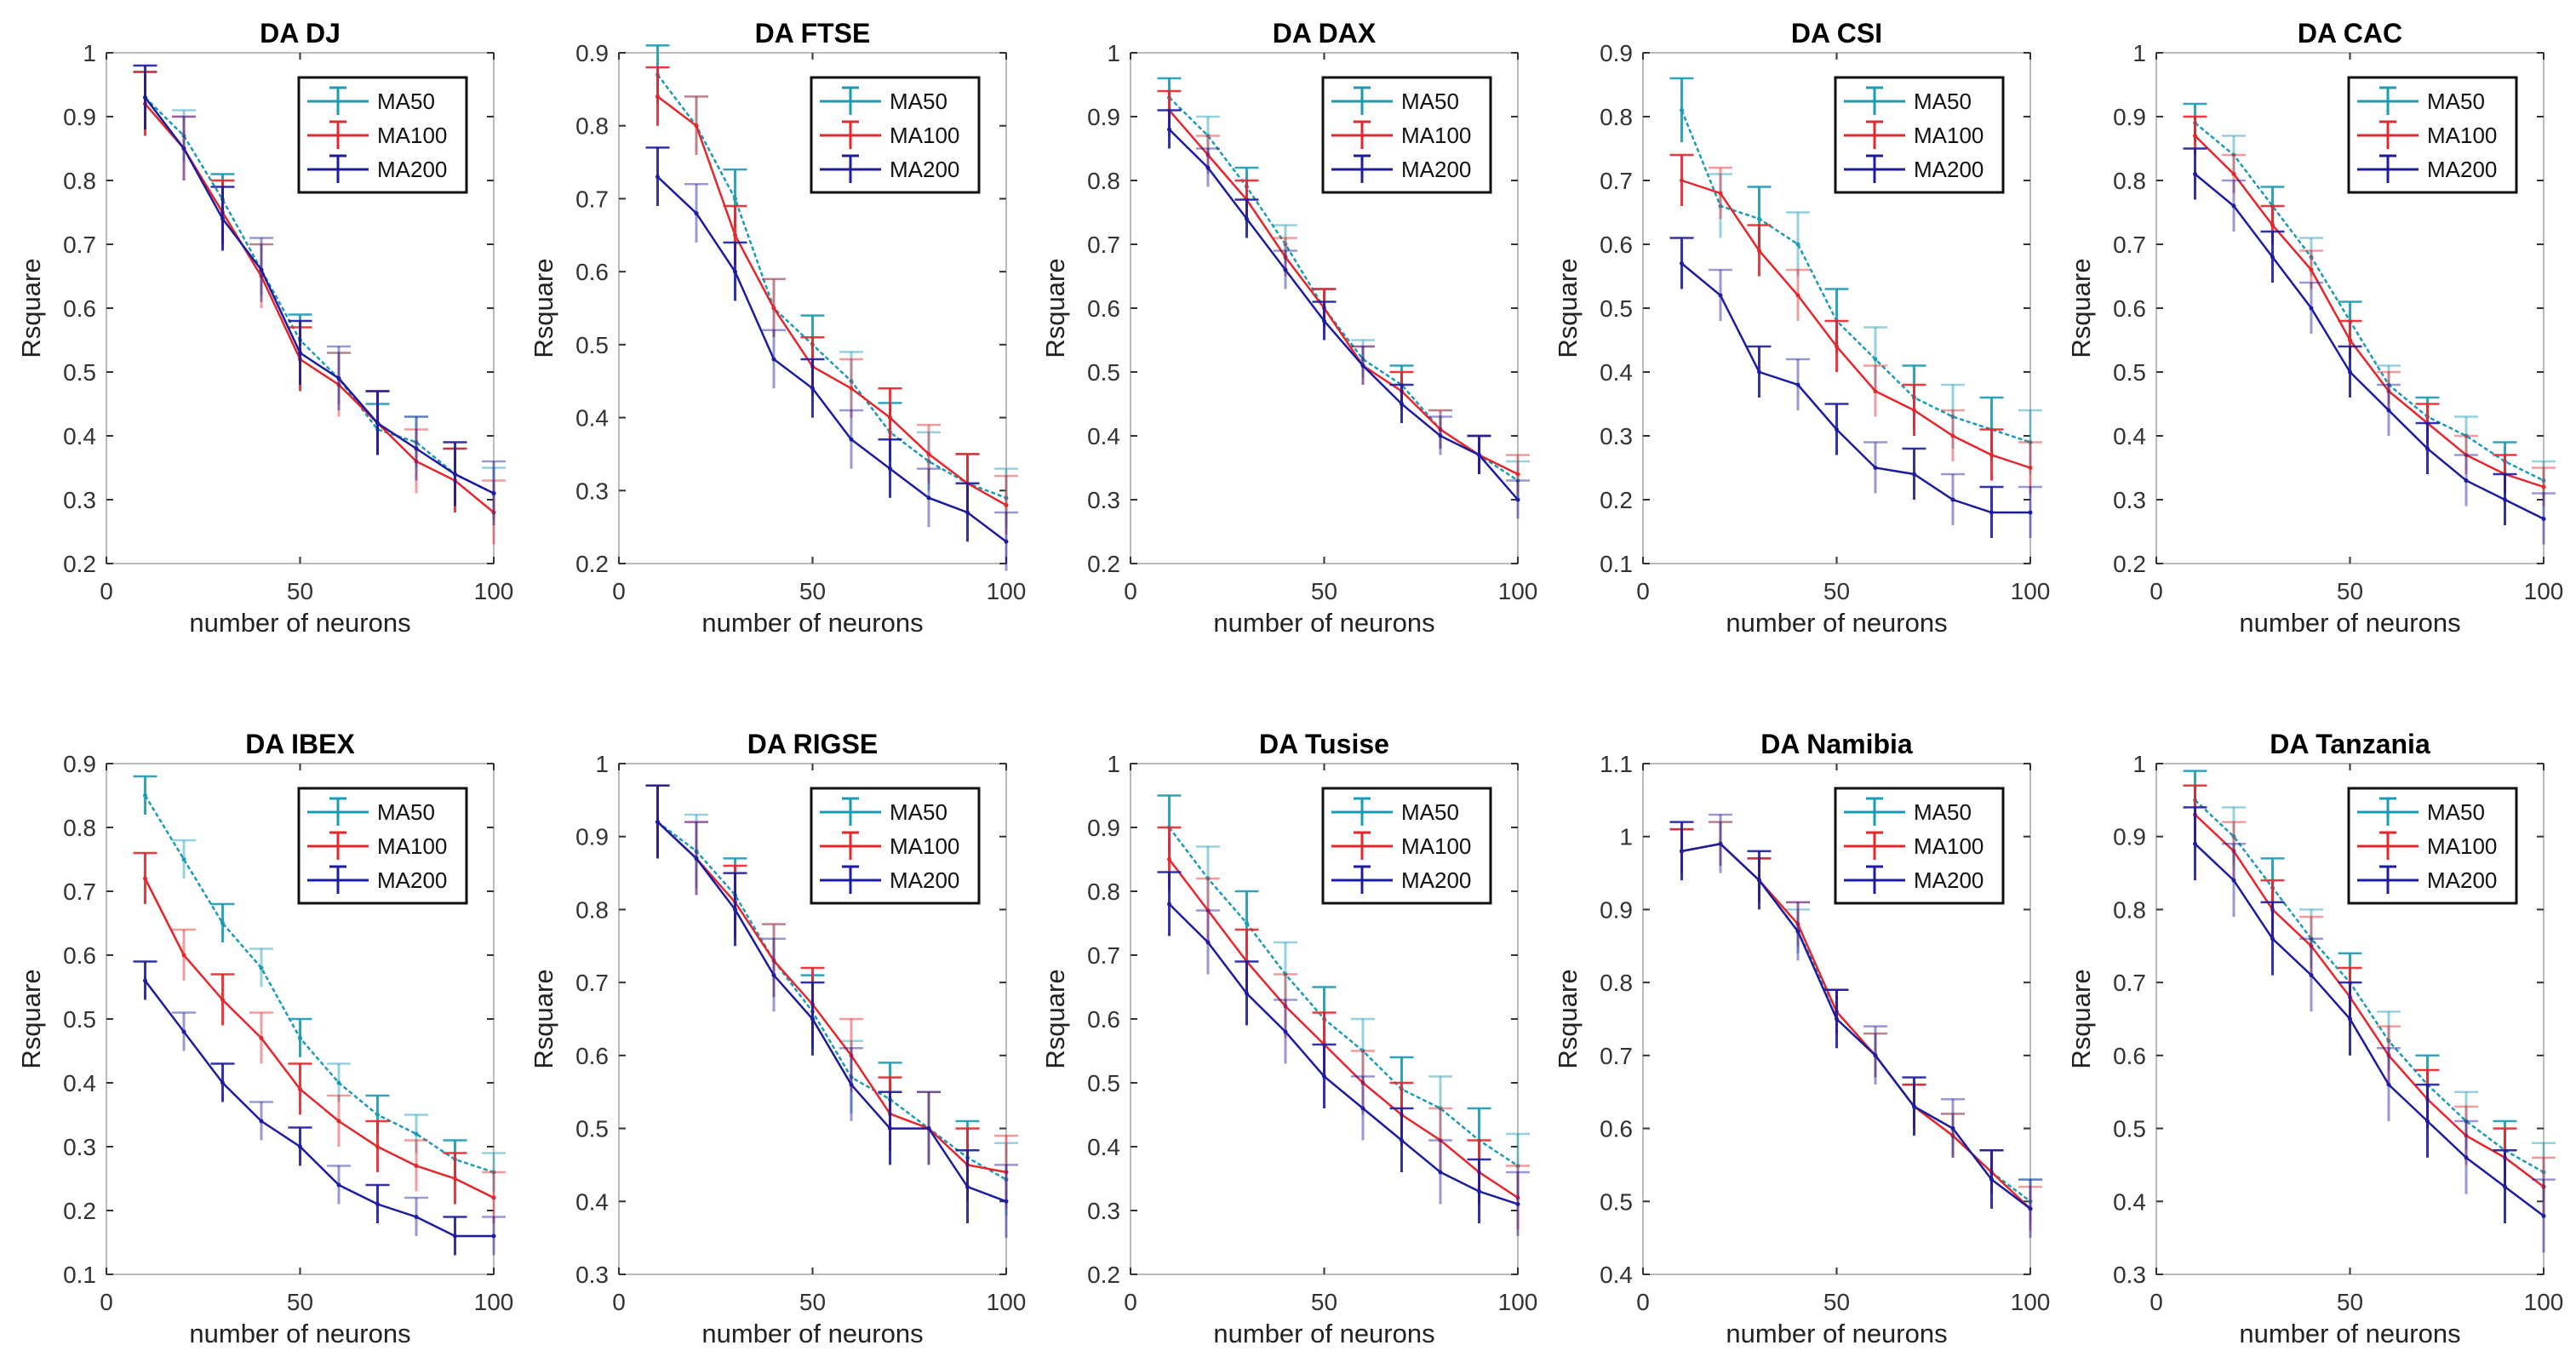 This screenshot has width=2576, height=1368. I want to click on y-axis-label: Rsquare, so click(31, 1019).